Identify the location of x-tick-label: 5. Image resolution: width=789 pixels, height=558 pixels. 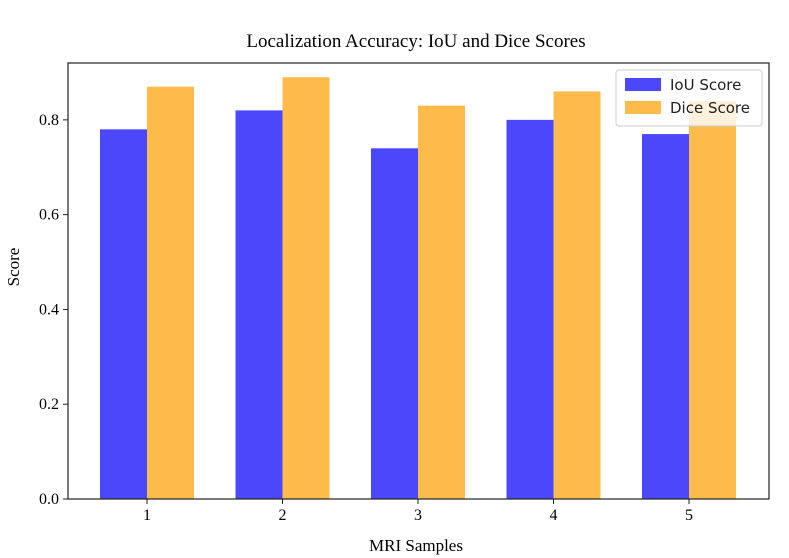
(689, 515).